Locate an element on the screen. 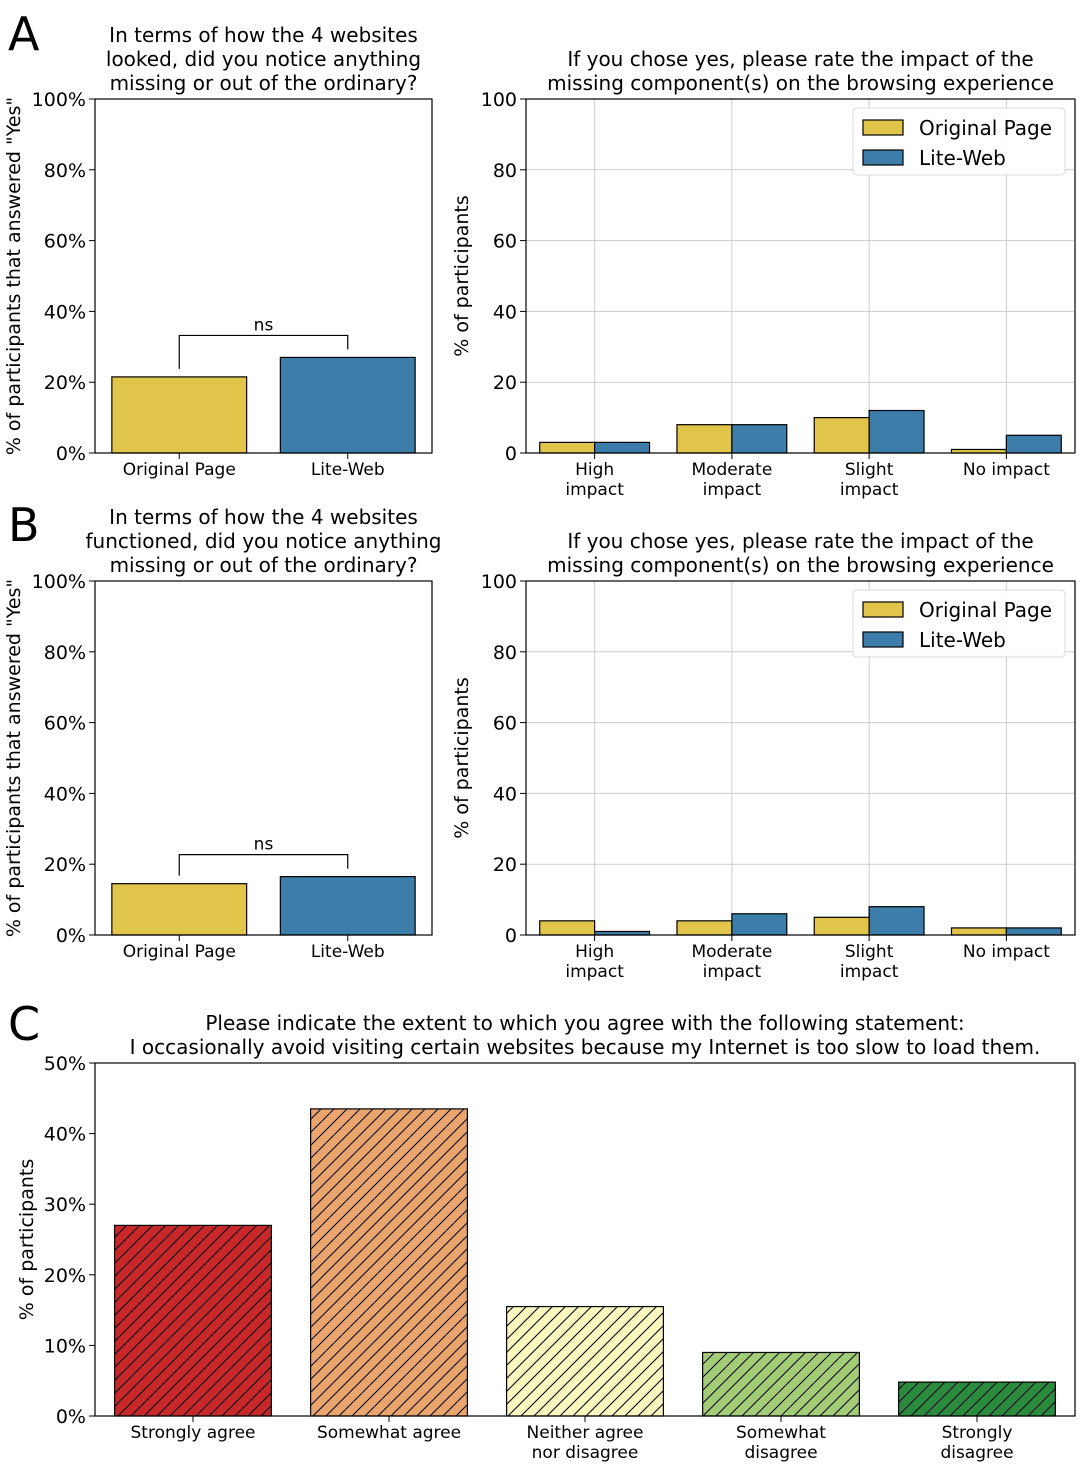  y-tick-label: 10% is located at coordinates (65, 1346).